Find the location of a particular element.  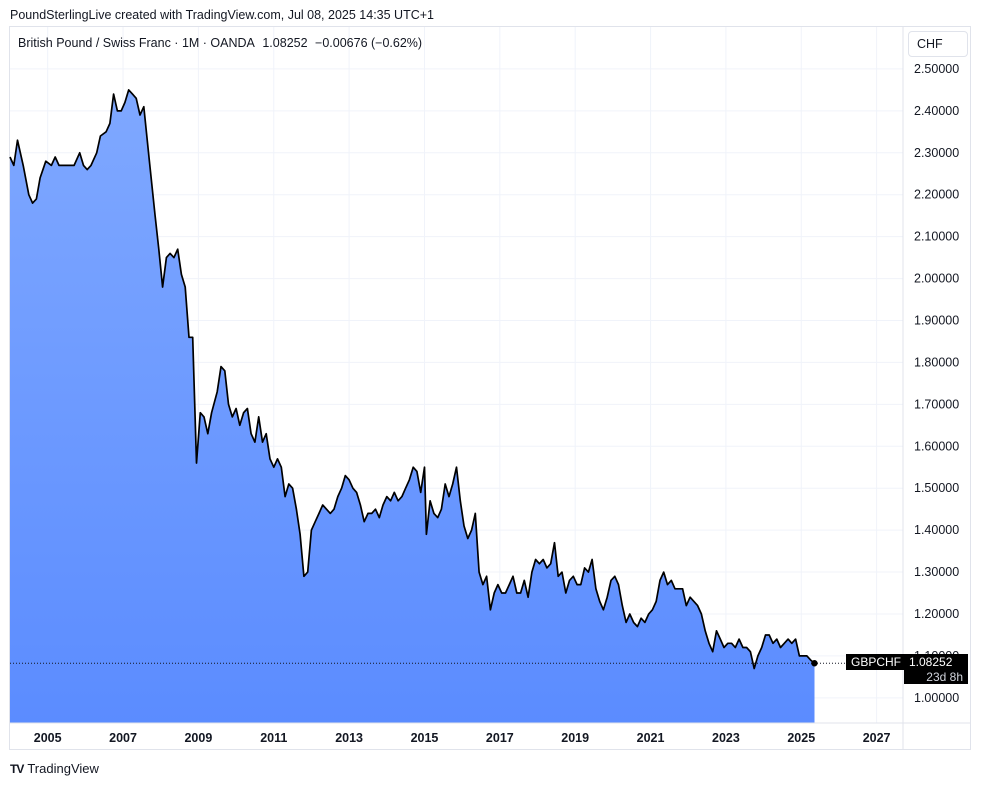

tradingview-logo-icon: TV is located at coordinates (17, 768).